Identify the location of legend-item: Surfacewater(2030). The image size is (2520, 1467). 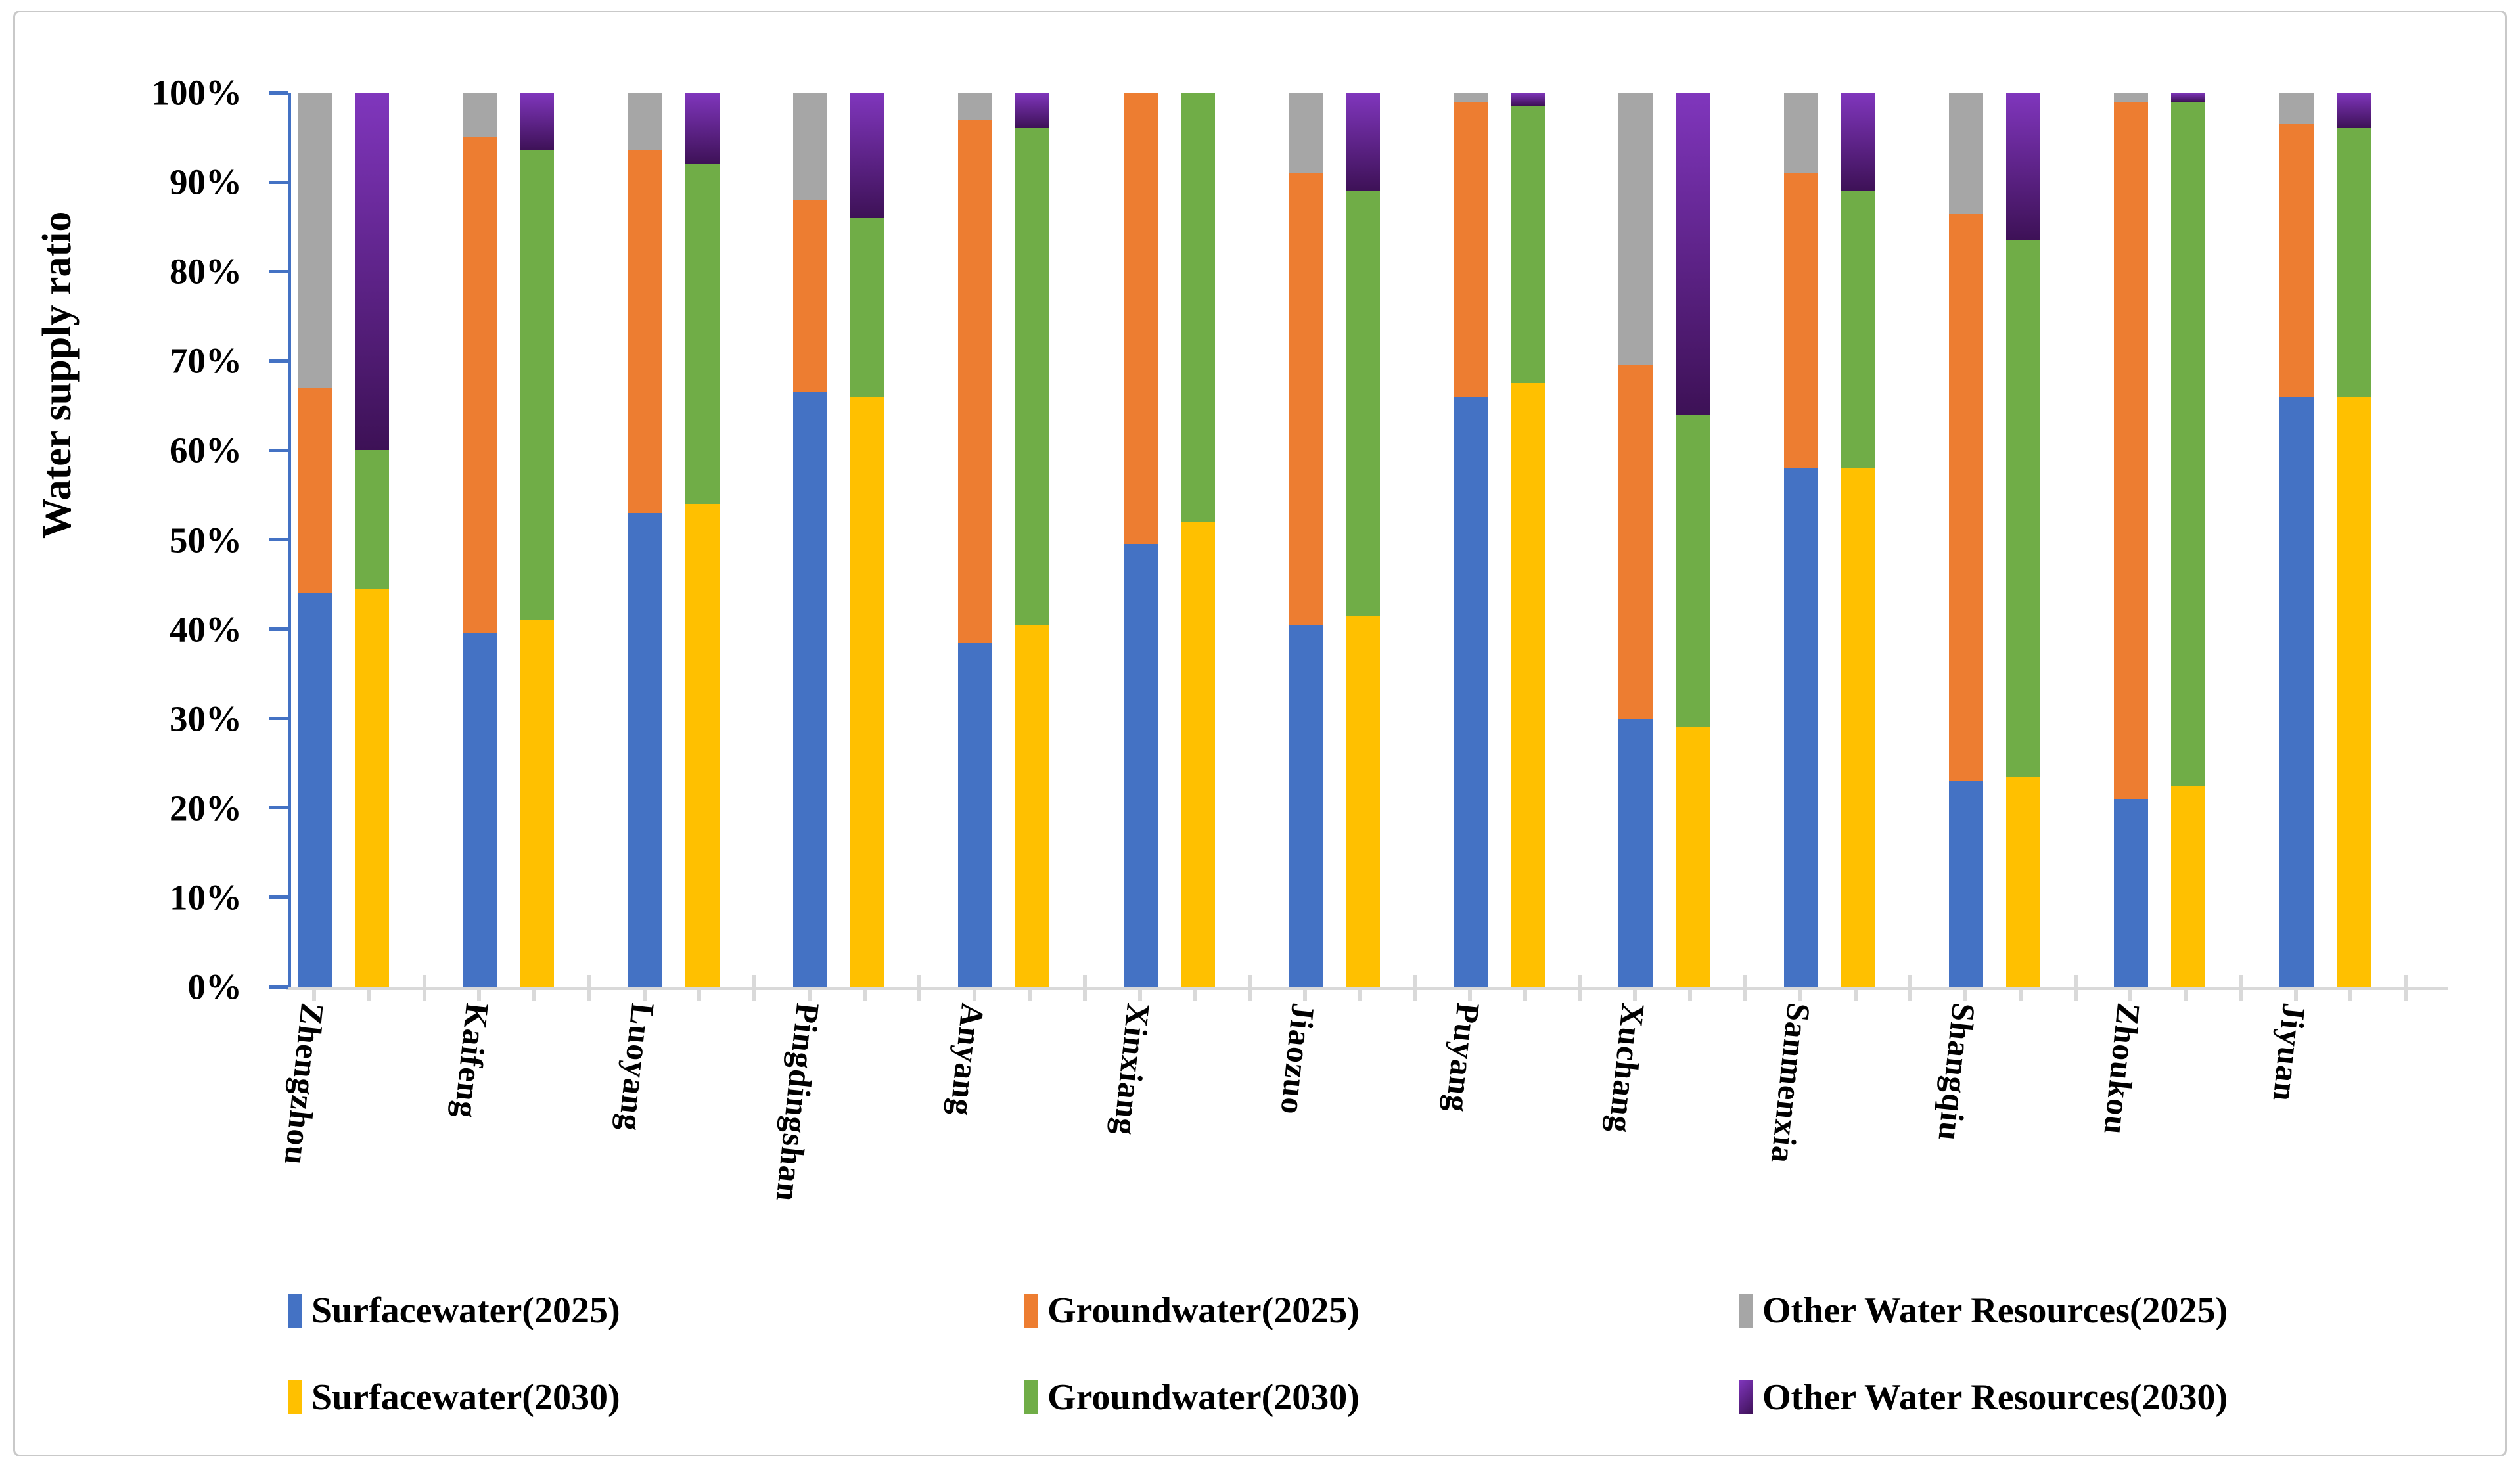
(454, 1397).